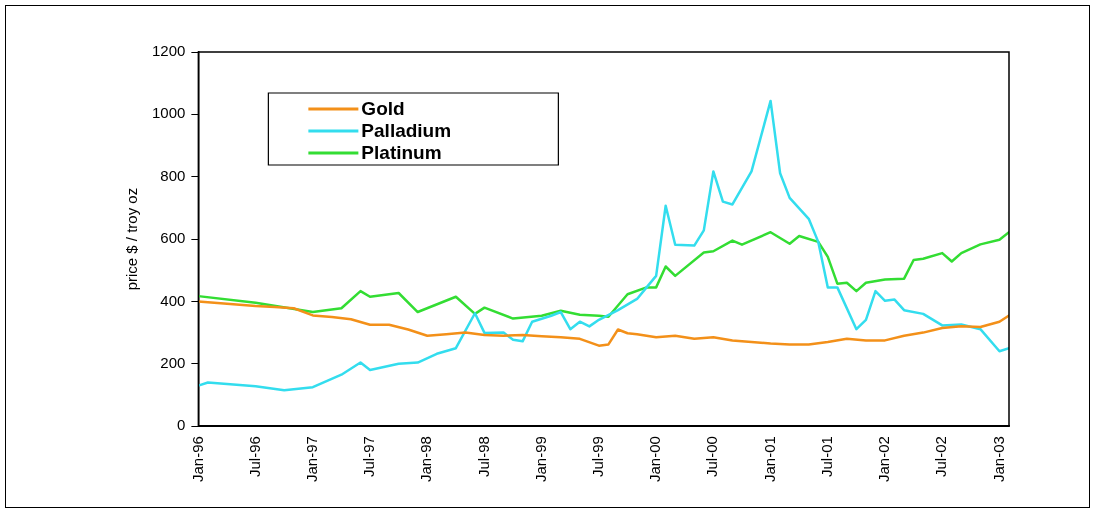 The image size is (1099, 515). Describe the element at coordinates (401, 153) in the screenshot. I see `legend-label: Platinum` at that location.